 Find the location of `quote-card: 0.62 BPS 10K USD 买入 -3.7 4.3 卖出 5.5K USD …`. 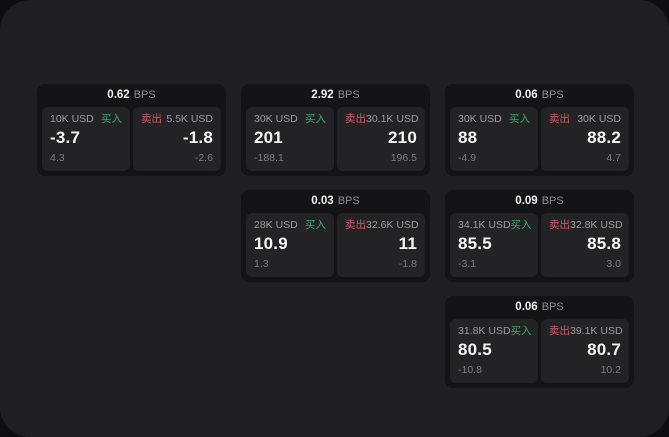

quote-card: 0.62 BPS 10K USD 买入 -3.7 4.3 卖出 5.5K USD … is located at coordinates (131, 130).